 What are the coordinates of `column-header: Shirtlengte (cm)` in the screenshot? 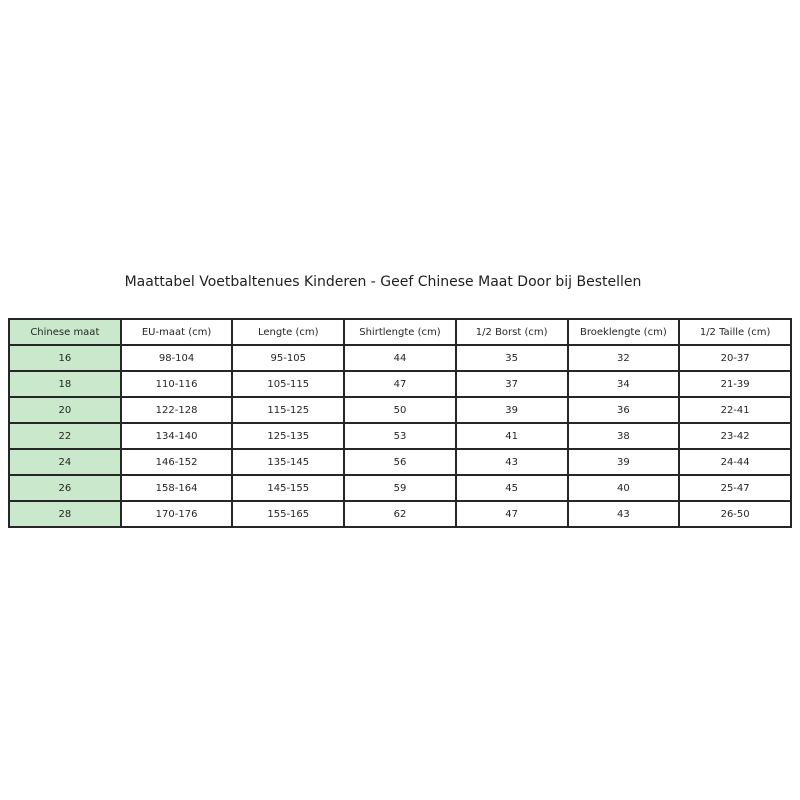 It's located at (400, 332).